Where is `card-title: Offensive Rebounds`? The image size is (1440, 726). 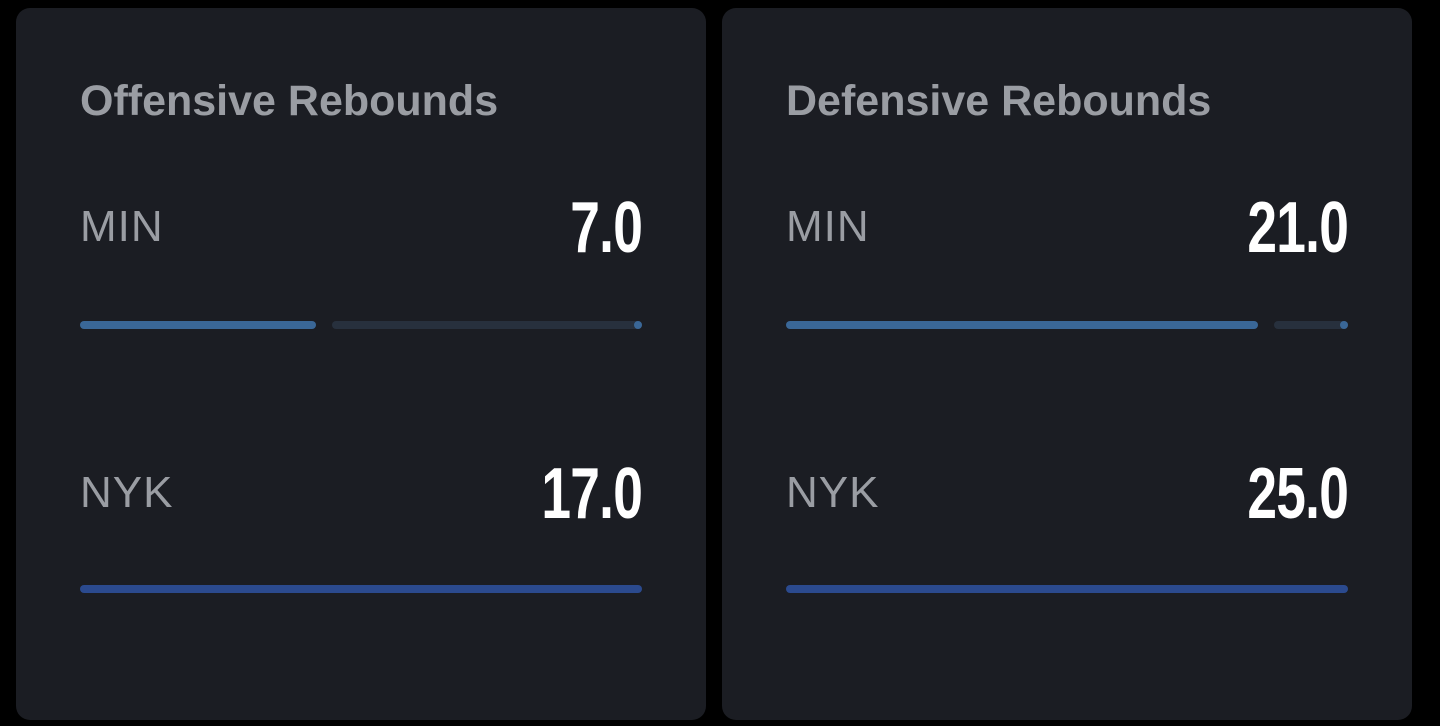 card-title: Offensive Rebounds is located at coordinates (289, 101).